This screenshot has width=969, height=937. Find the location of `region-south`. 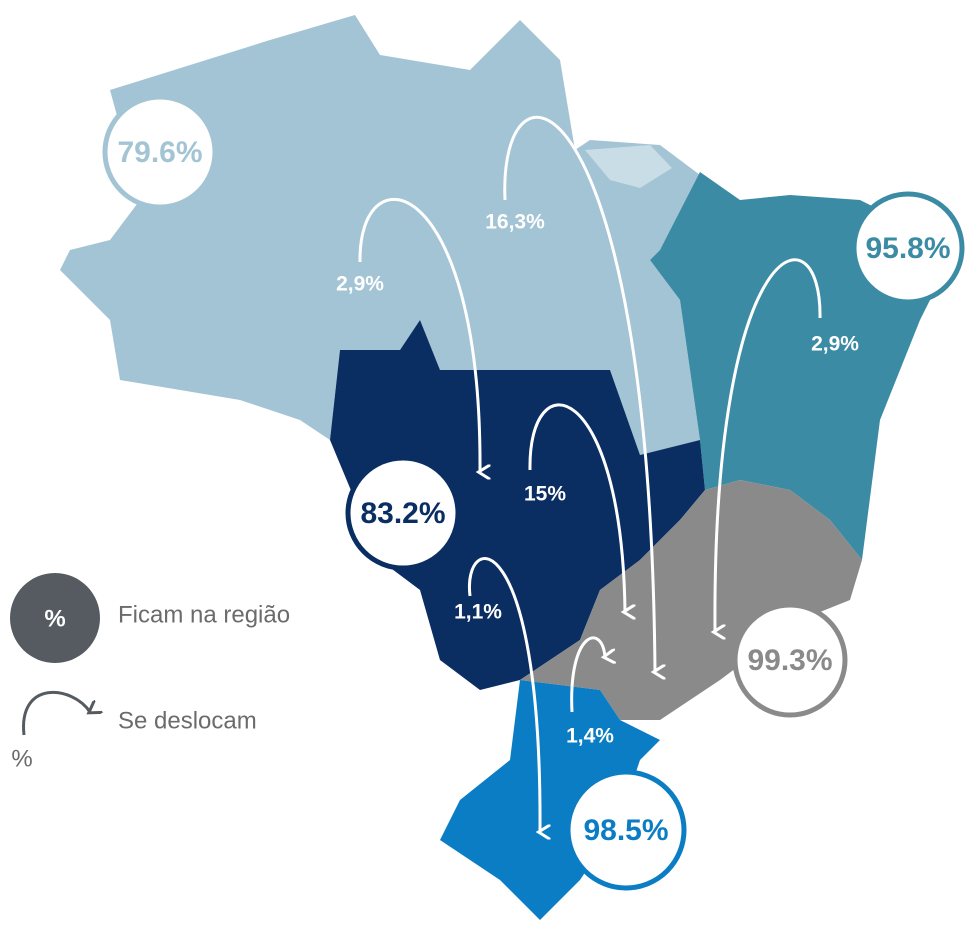

region-south is located at coordinates (550, 800).